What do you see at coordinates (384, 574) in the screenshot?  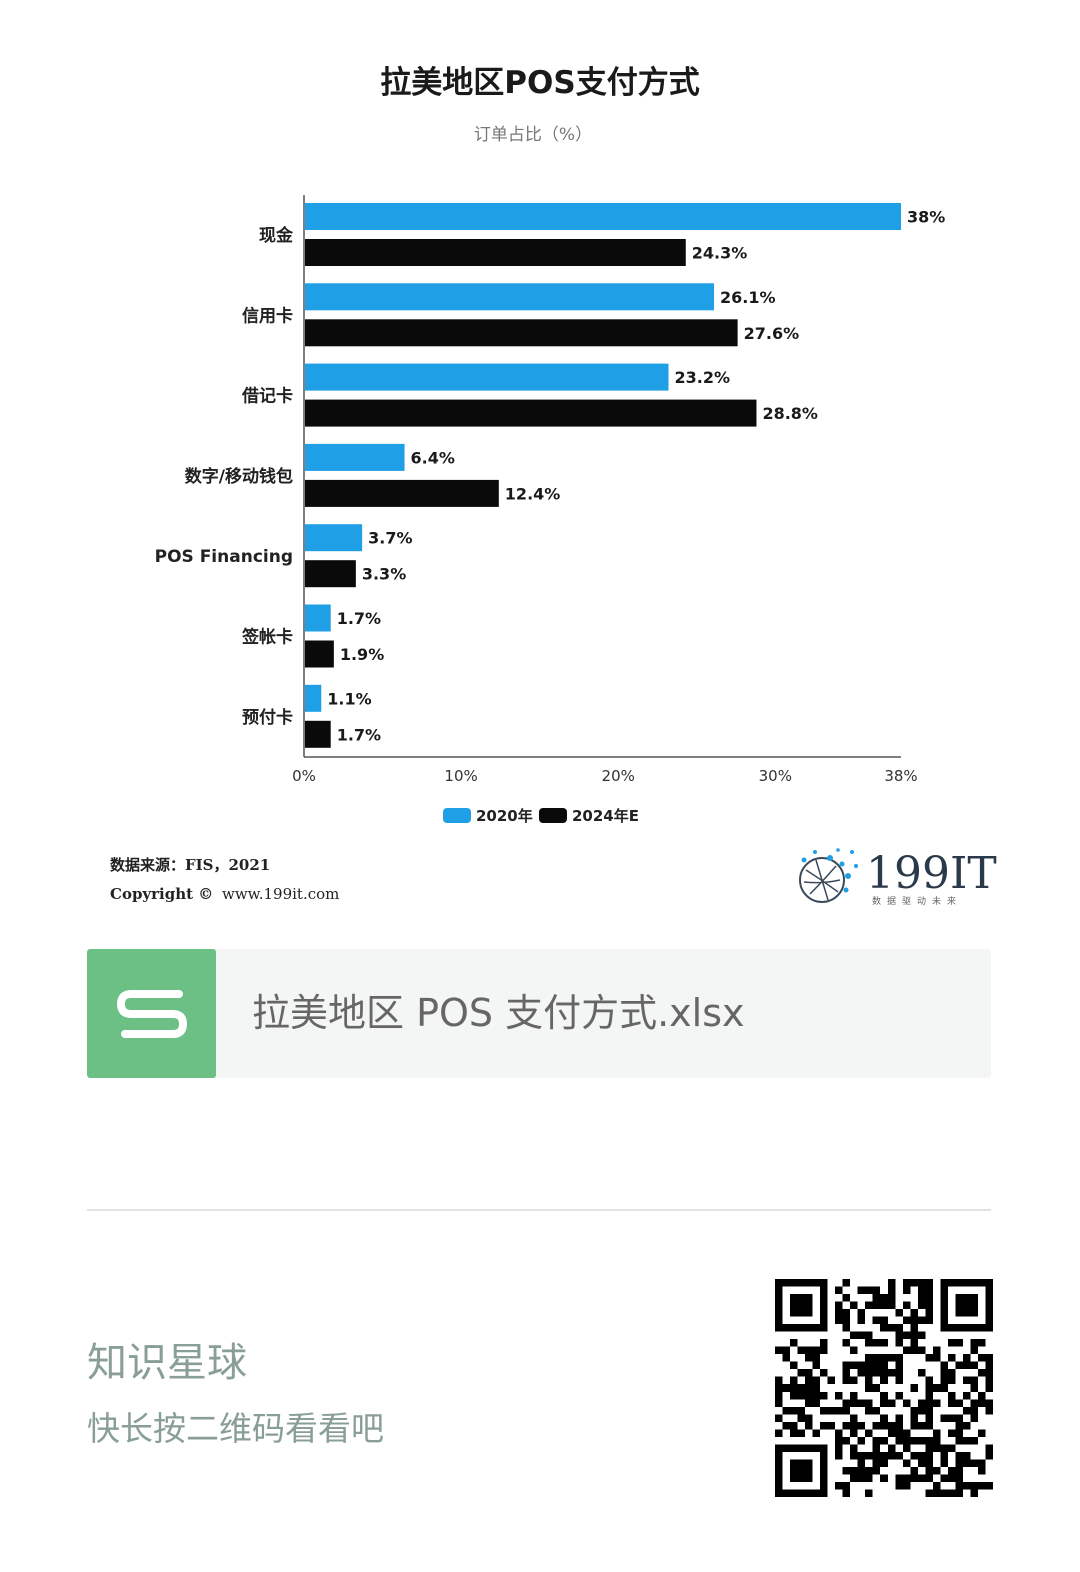 I see `data-label: 3.3%` at bounding box center [384, 574].